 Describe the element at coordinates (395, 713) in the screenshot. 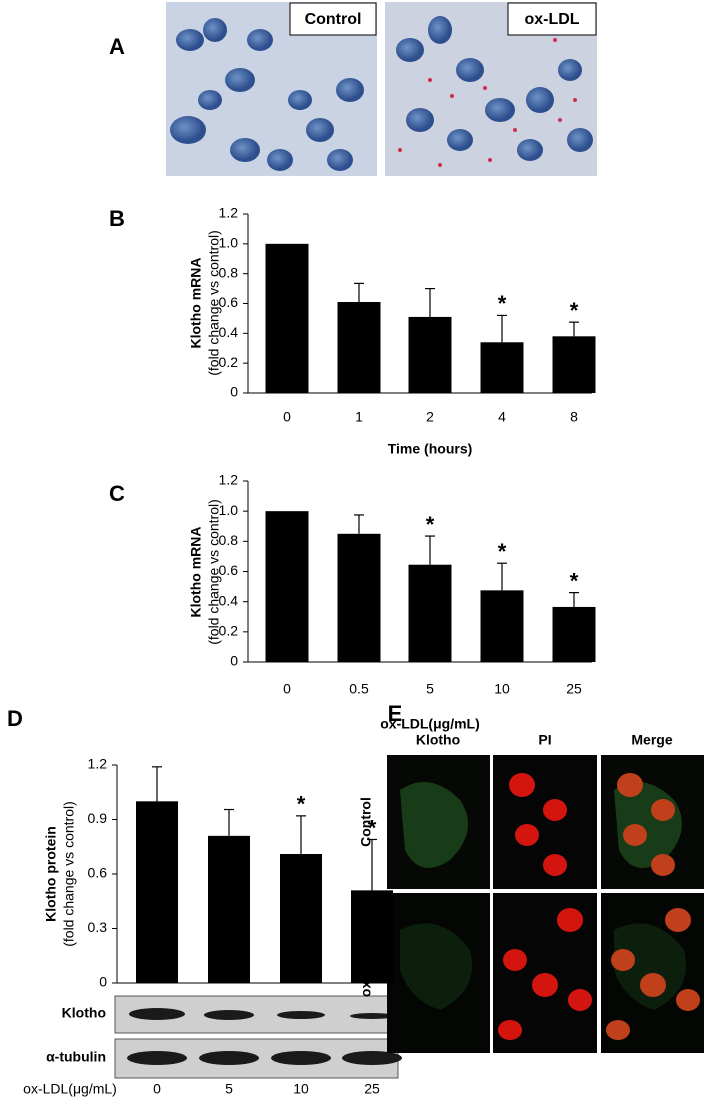

I see `panel-letter: E` at that location.